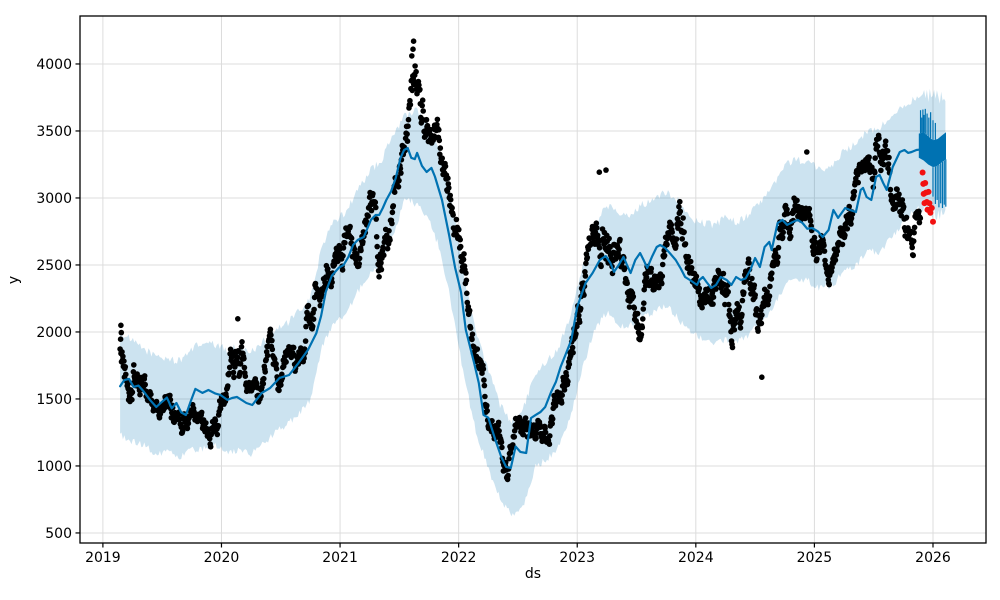  What do you see at coordinates (54, 333) in the screenshot?
I see `y-tick-label: 2000` at bounding box center [54, 333].